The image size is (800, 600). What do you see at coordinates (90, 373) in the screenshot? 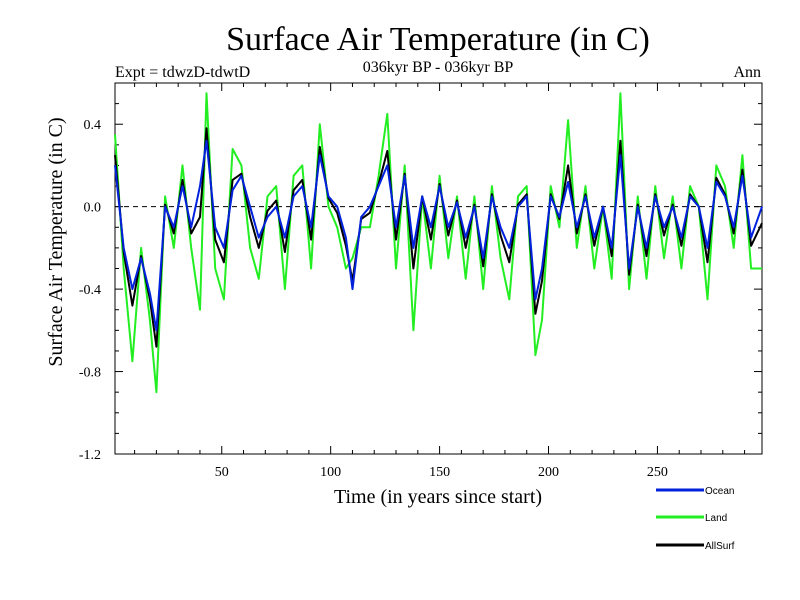
I see `y-tick-label: -0.8` at bounding box center [90, 373].